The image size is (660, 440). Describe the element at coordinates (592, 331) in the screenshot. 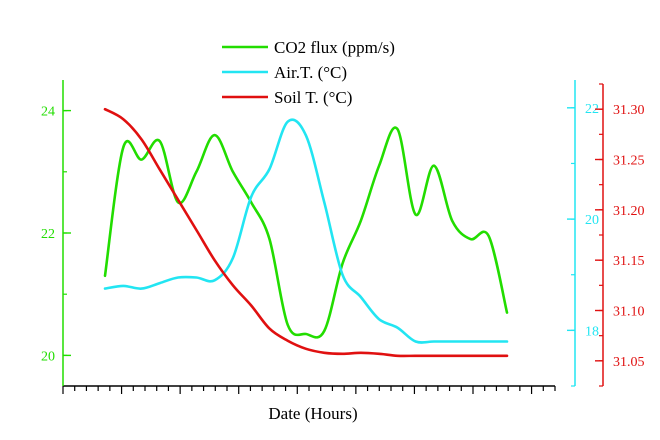

I see `air-axis-tick-label: 18` at that location.